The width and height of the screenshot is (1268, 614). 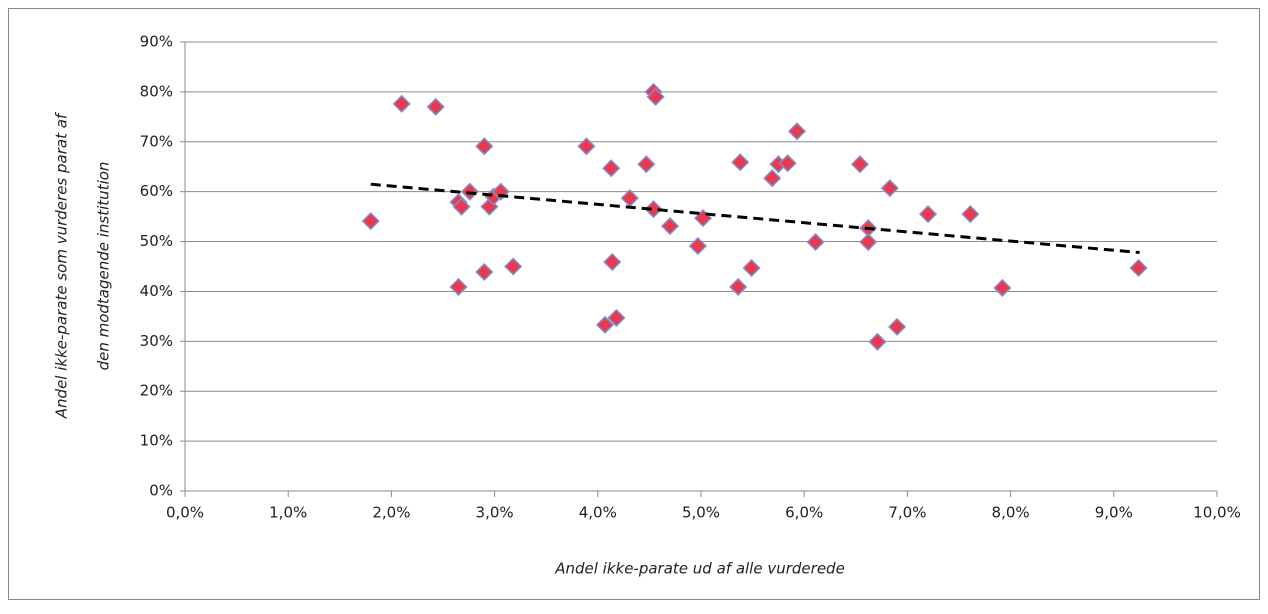 I want to click on y-tick-label: 80%, so click(x=156, y=91).